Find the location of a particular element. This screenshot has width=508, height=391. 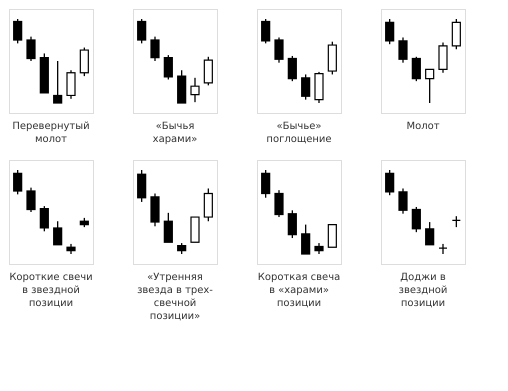

text: Молот is located at coordinates (423, 126).